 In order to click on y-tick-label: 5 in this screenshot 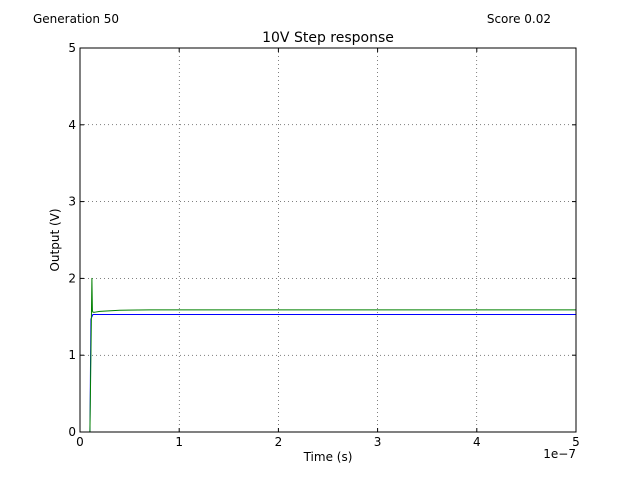, I will do `click(72, 48)`.